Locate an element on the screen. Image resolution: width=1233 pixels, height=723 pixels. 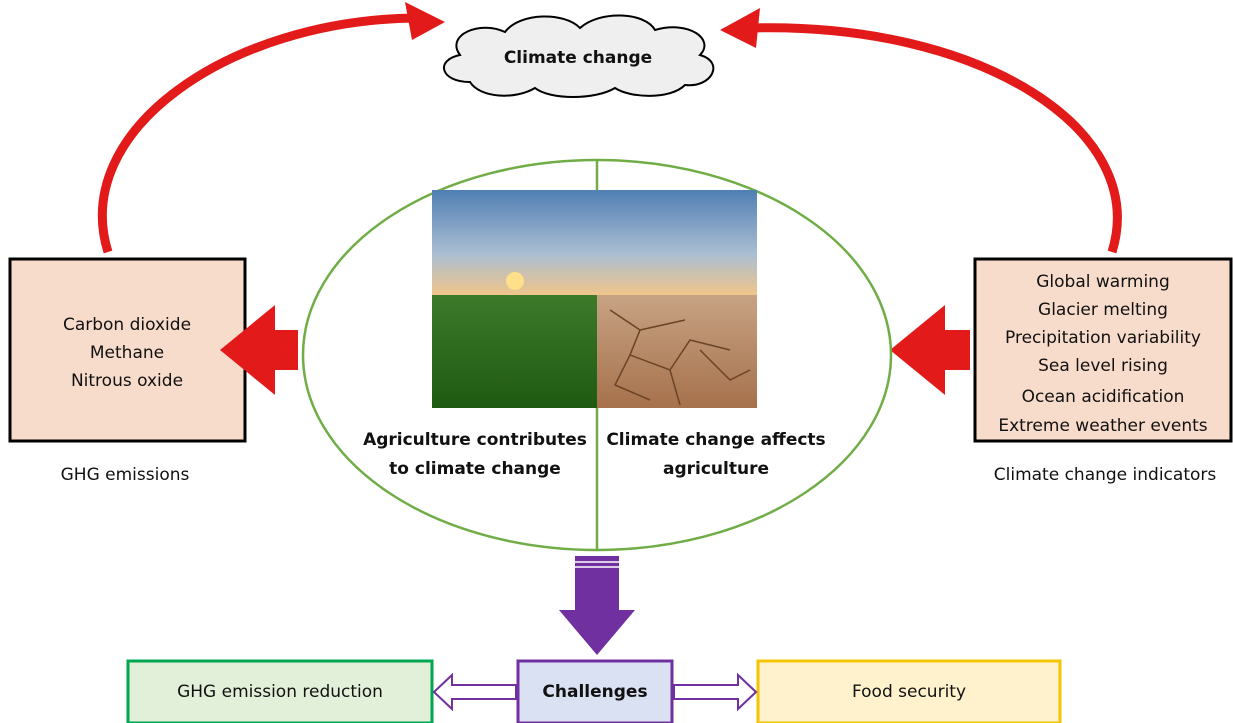
bottom-label: GHG emission reduction is located at coordinates (280, 692).